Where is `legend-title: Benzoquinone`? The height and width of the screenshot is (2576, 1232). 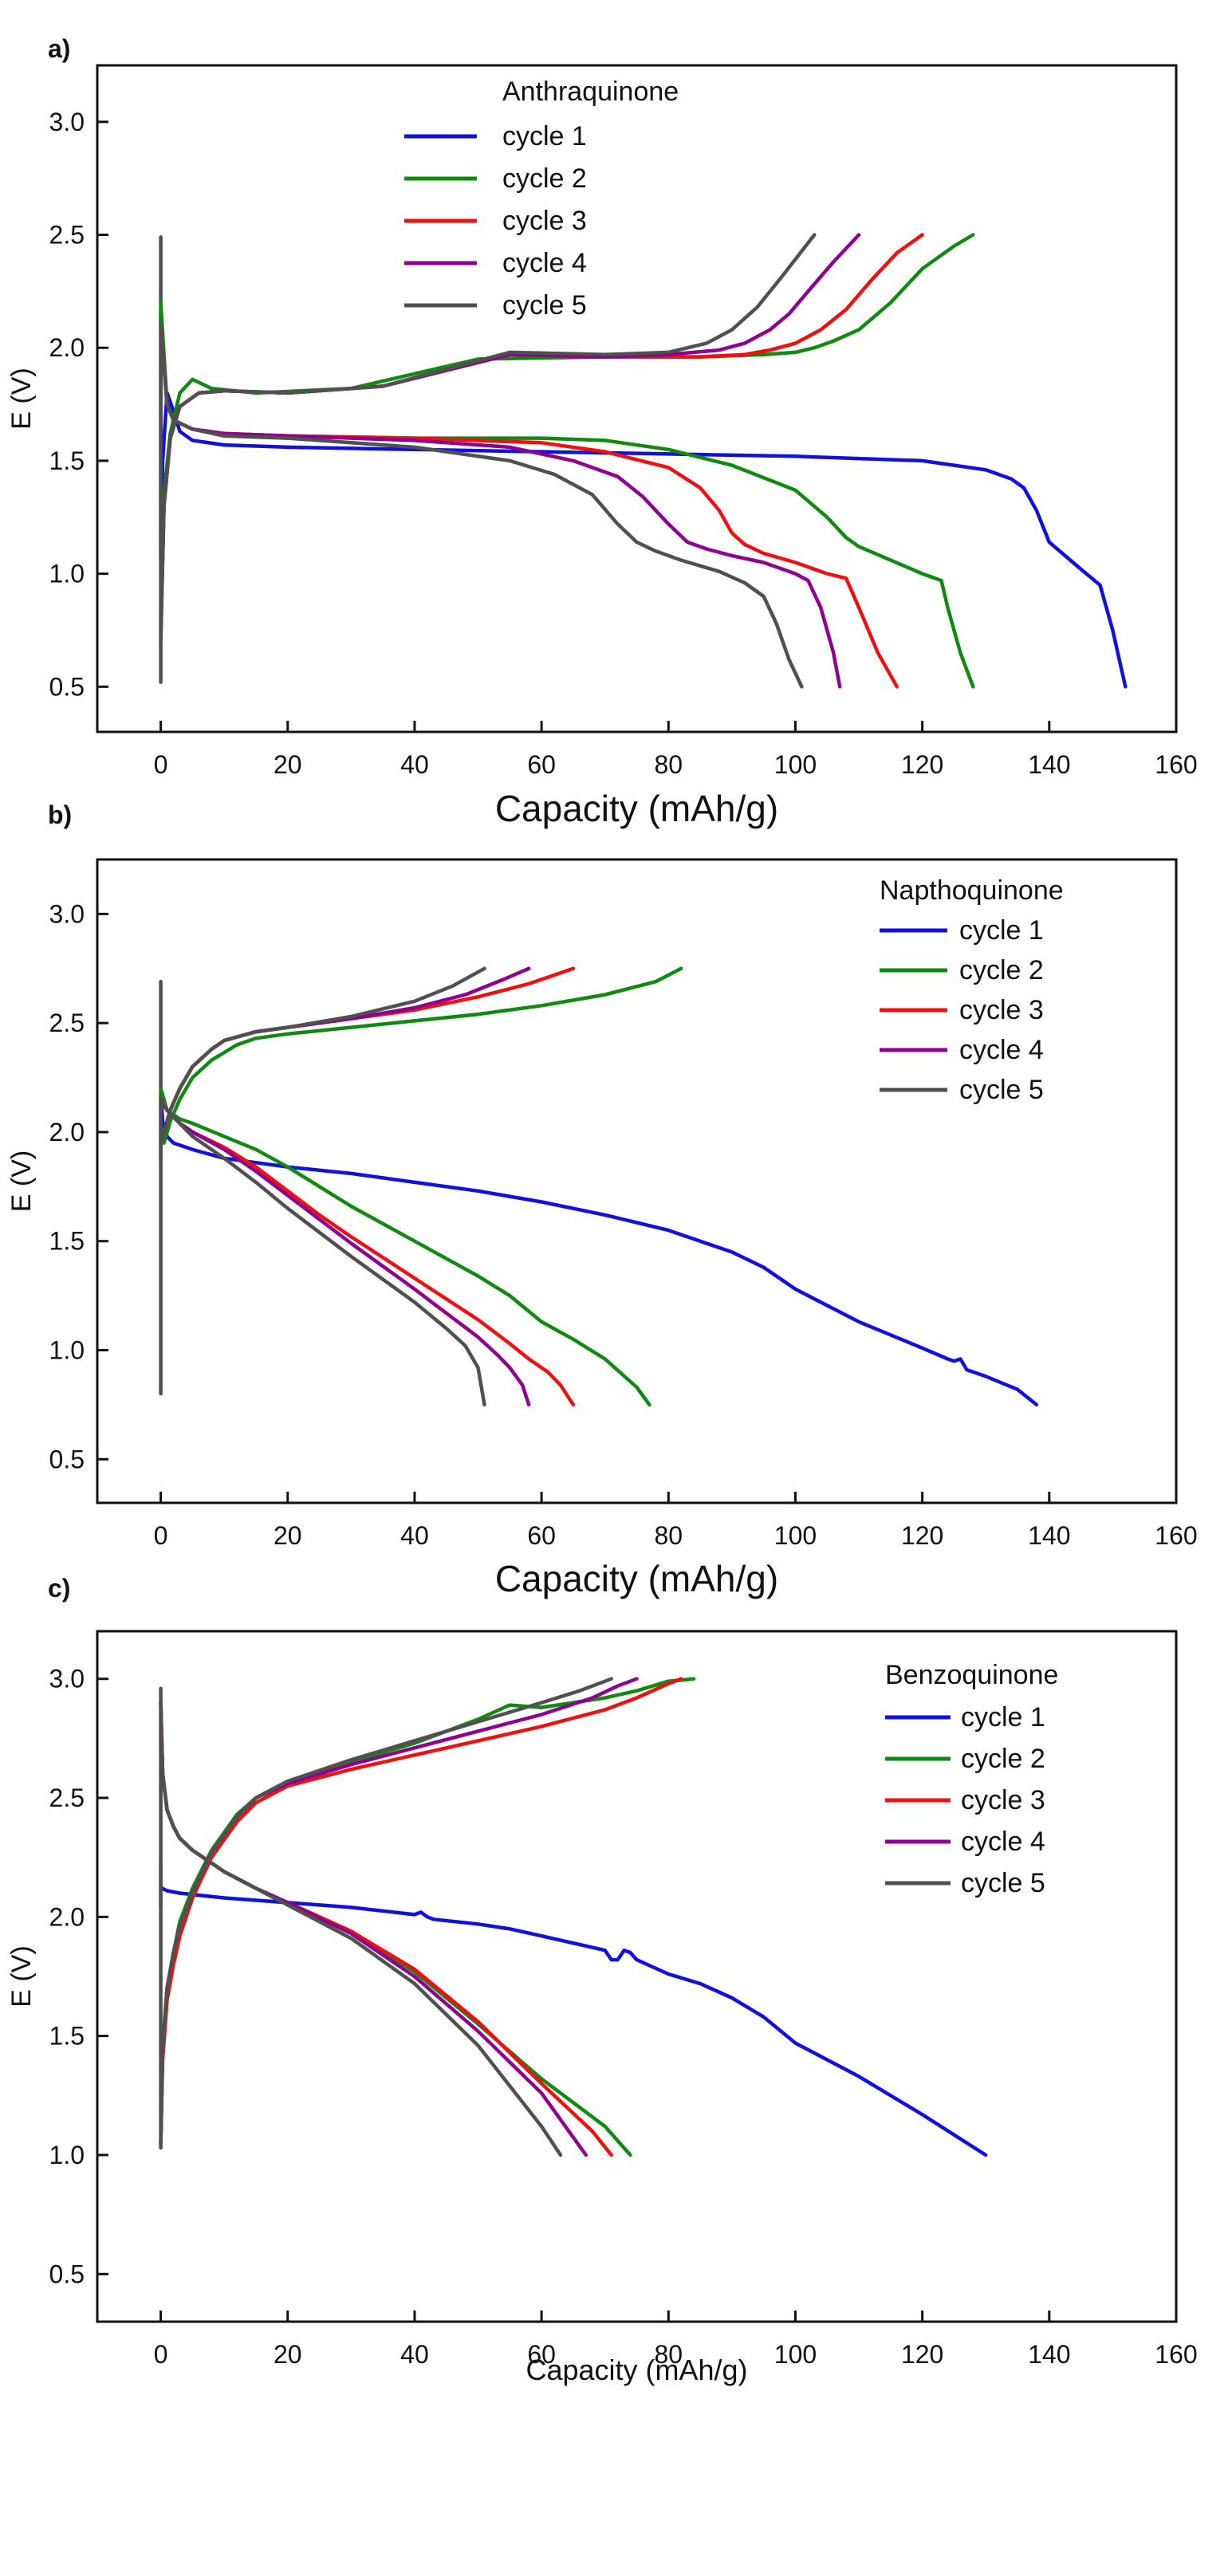 legend-title: Benzoquinone is located at coordinates (971, 1675).